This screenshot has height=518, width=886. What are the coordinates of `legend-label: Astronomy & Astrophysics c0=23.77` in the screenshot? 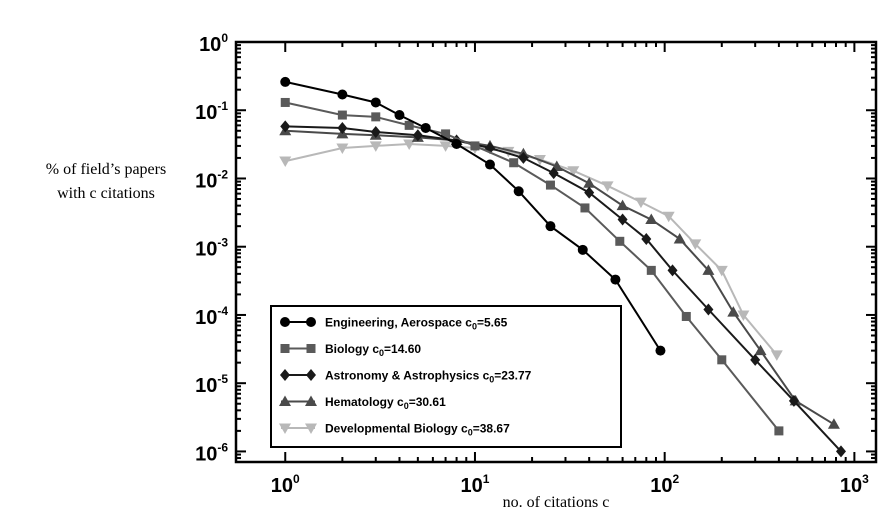 It's located at (428, 377).